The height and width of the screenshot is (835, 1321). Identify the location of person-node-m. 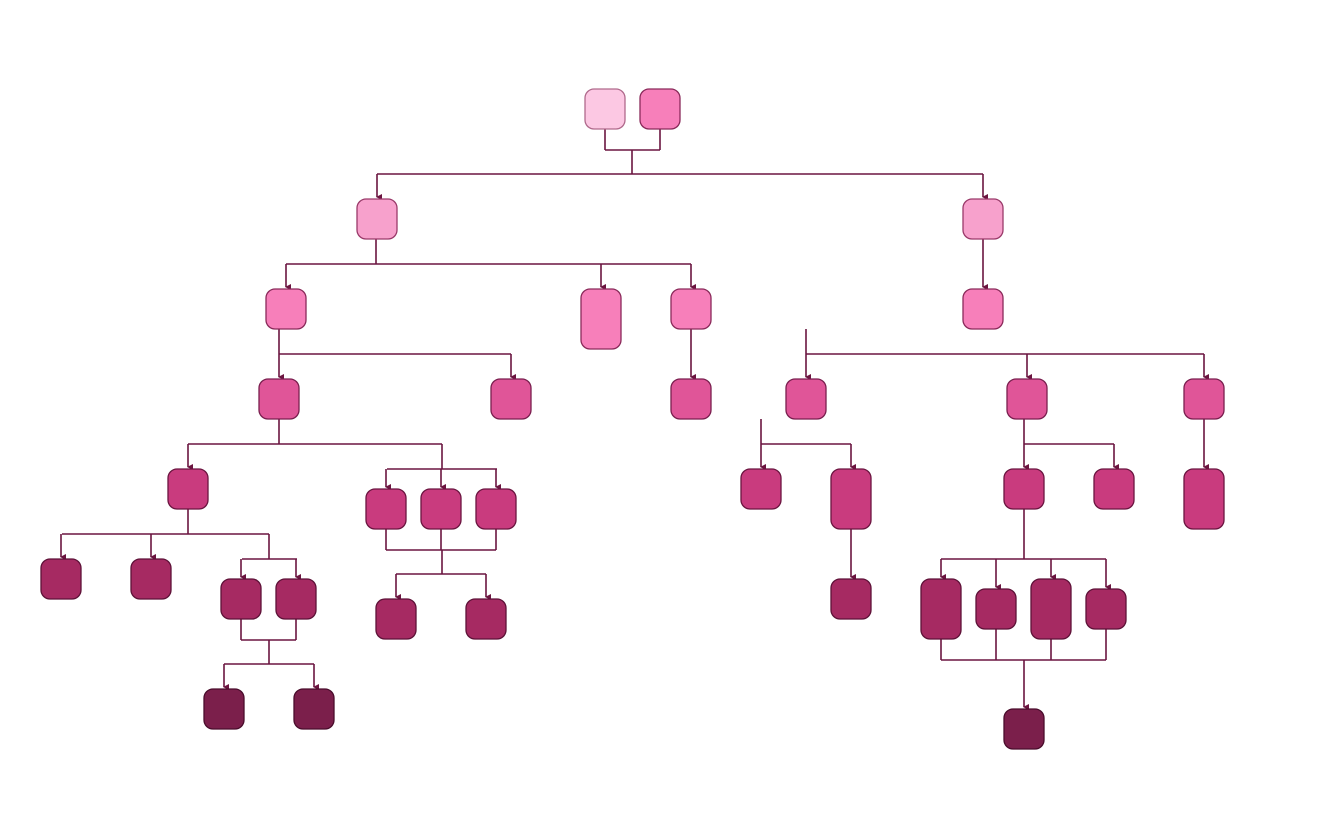
(1027, 399).